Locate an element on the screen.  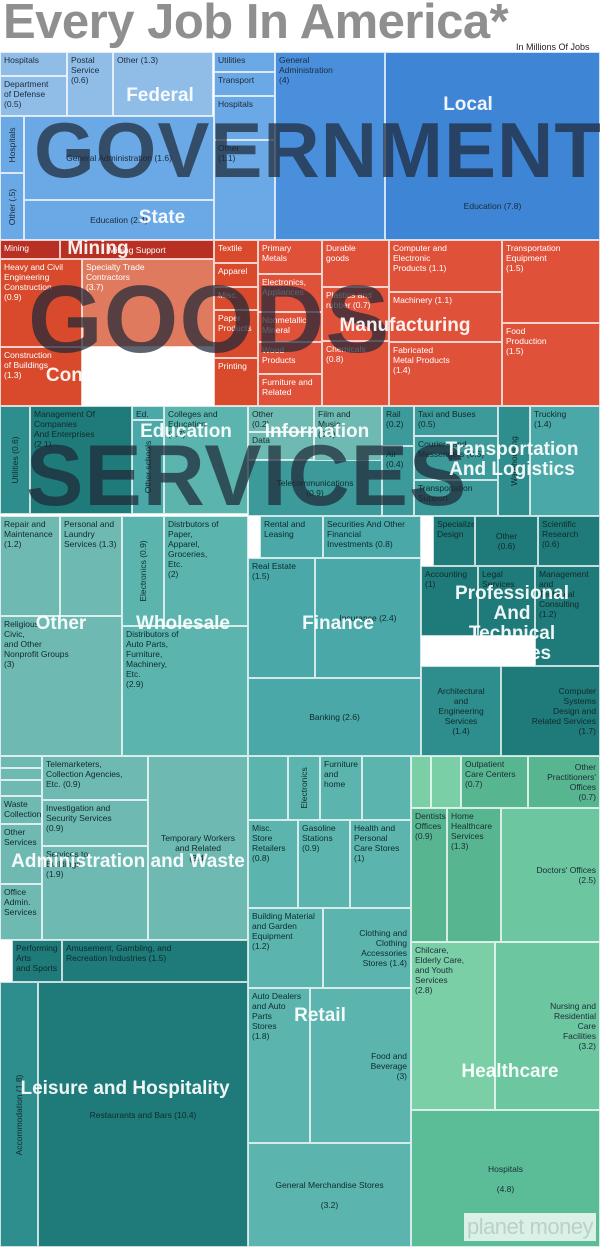
cell-label: Restaurants and Bars (10.4) is located at coordinates (143, 1114).